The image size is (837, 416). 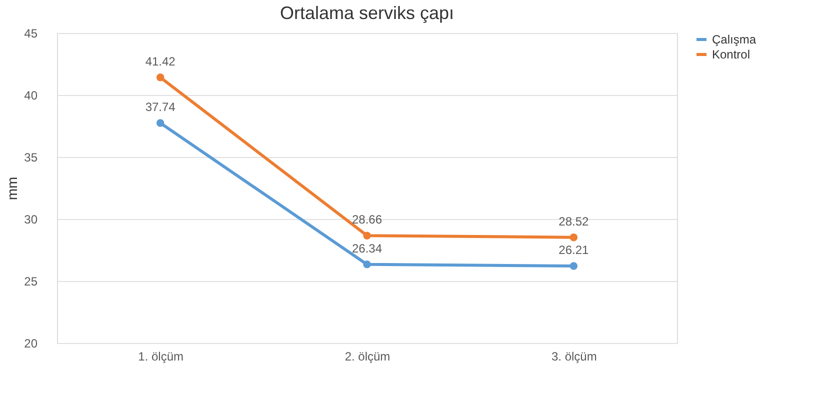 What do you see at coordinates (160, 107) in the screenshot?
I see `data-label: 37.74` at bounding box center [160, 107].